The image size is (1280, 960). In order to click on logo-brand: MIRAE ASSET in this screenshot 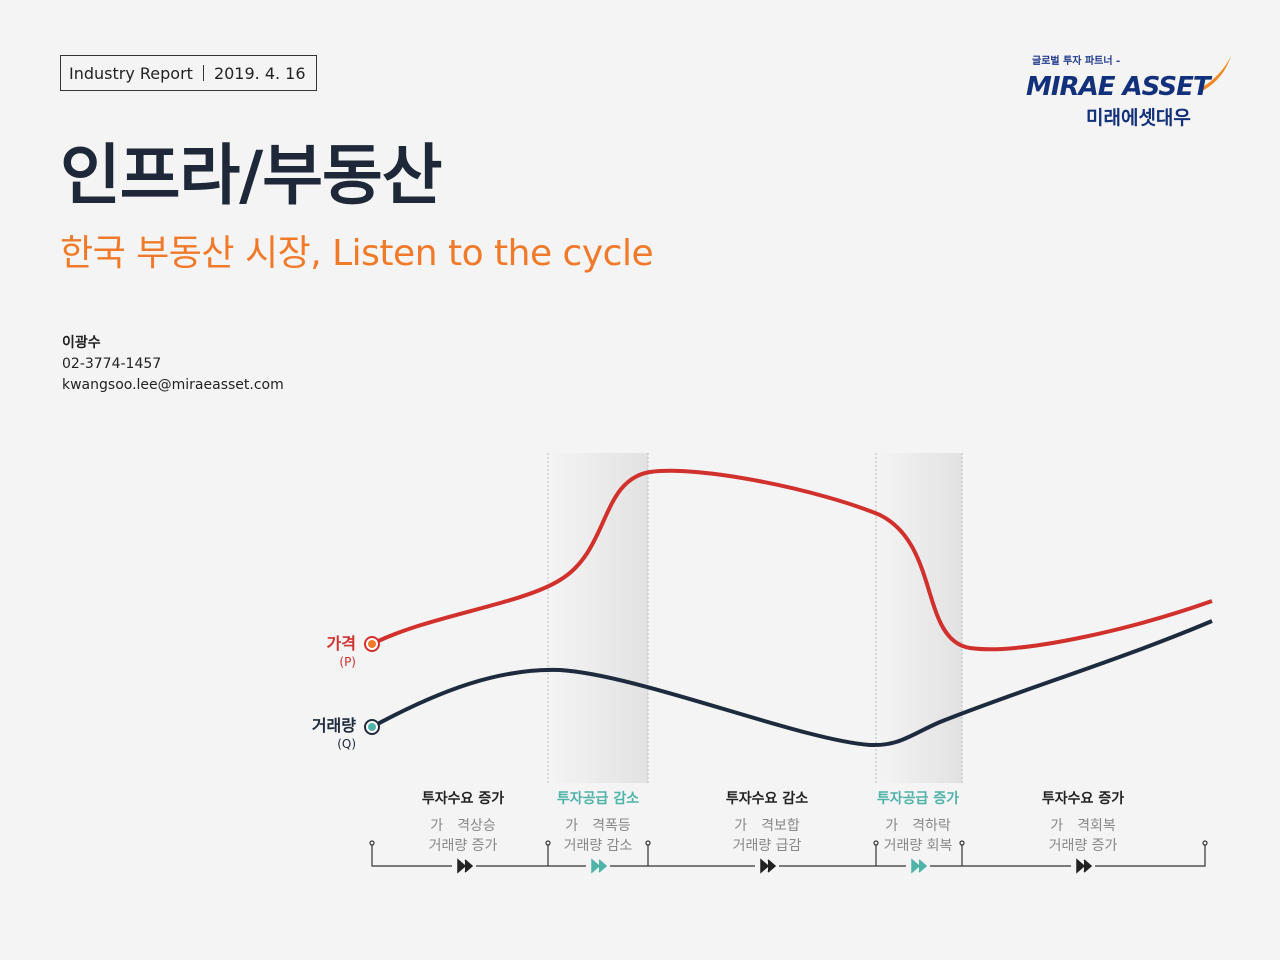, I will do `click(1118, 87)`.